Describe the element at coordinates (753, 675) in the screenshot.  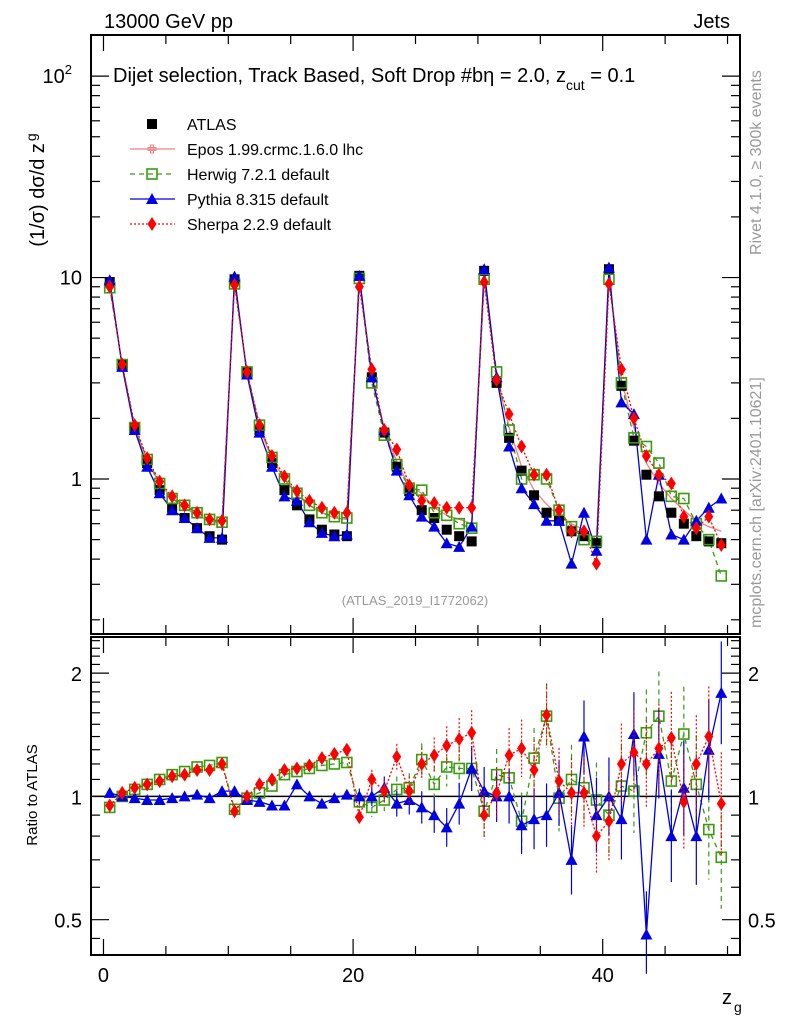
I see `ratio-y-tick-label-right: 2` at that location.